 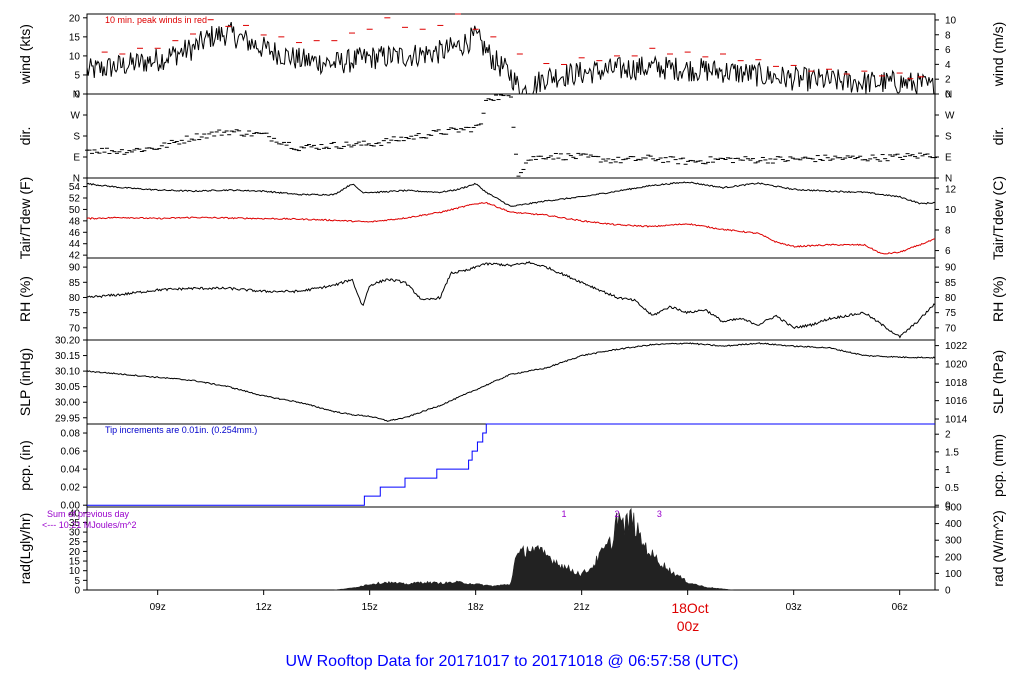 I want to click on rad-marker: 3, so click(x=659, y=514).